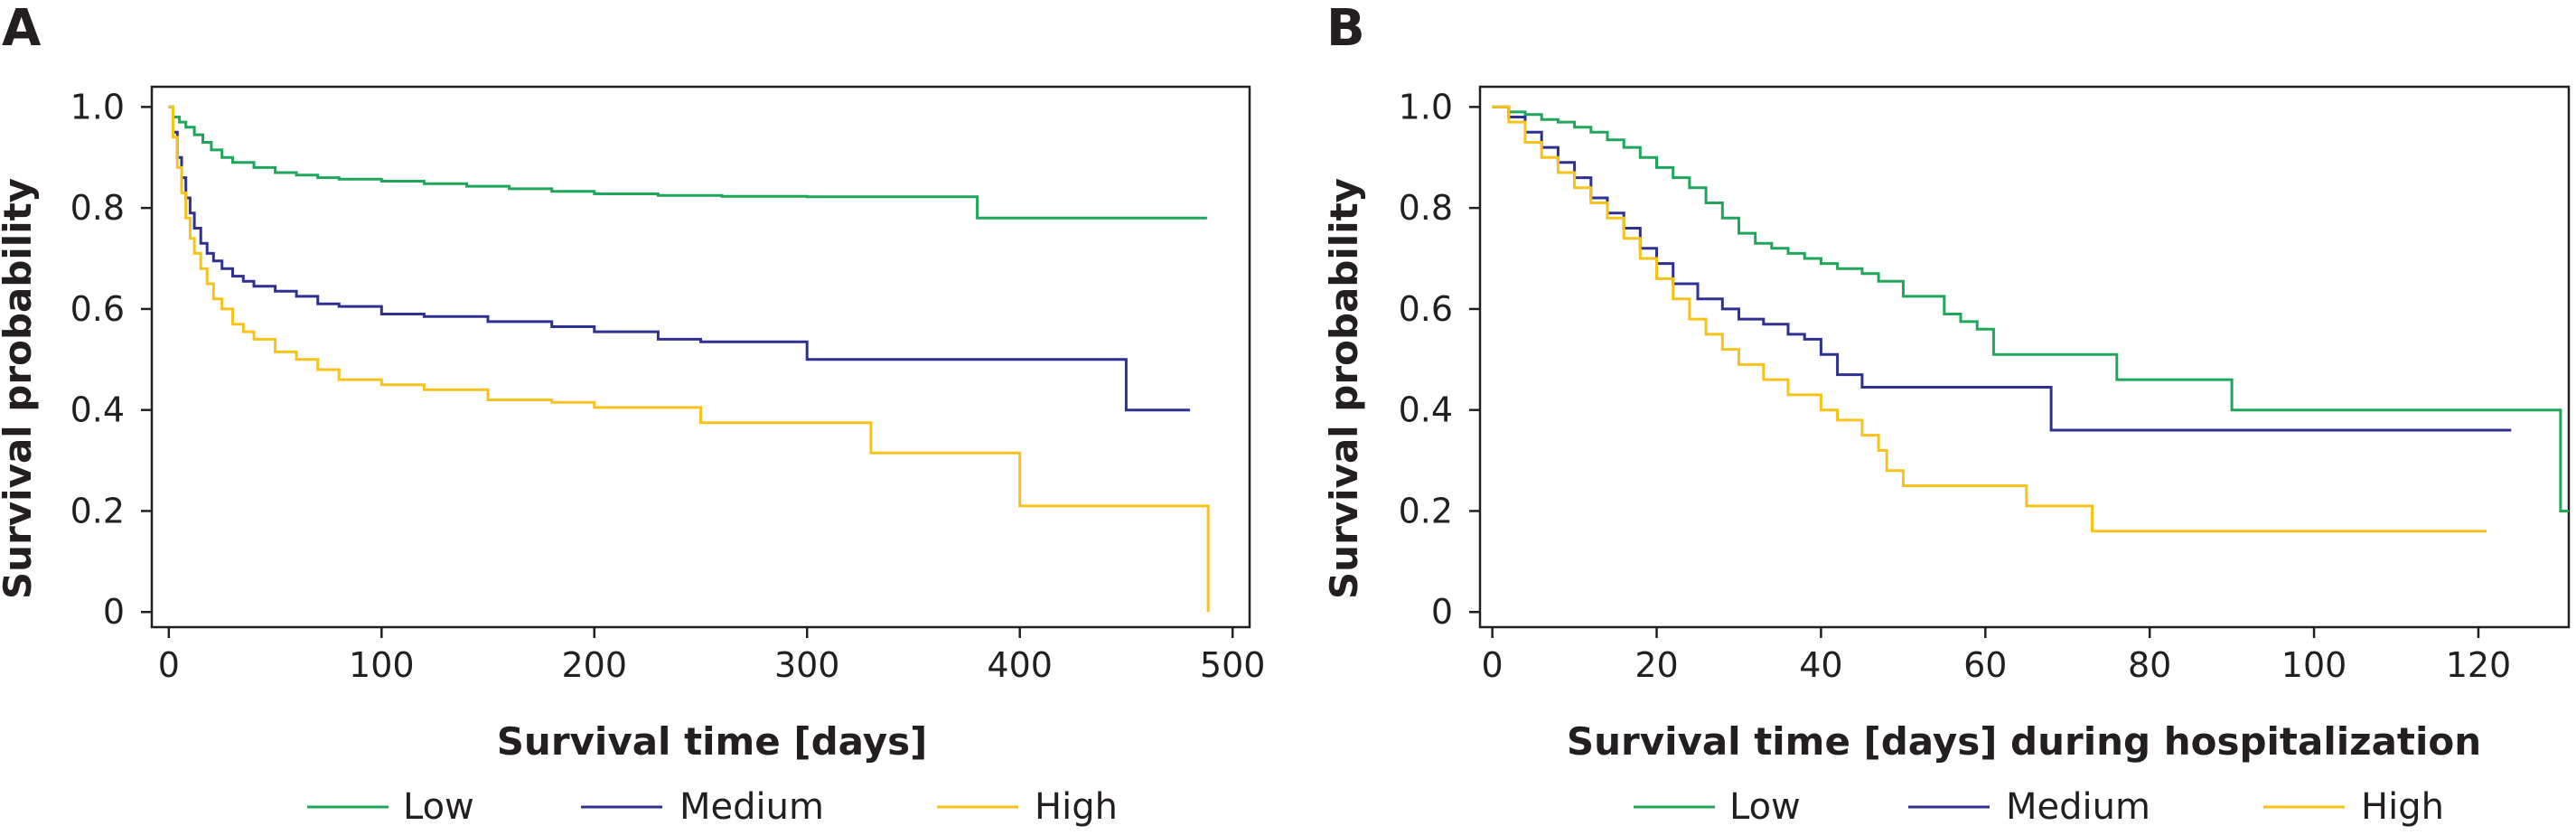 This screenshot has height=835, width=2576. What do you see at coordinates (1985, 665) in the screenshot?
I see `x-tick-label: 60` at bounding box center [1985, 665].